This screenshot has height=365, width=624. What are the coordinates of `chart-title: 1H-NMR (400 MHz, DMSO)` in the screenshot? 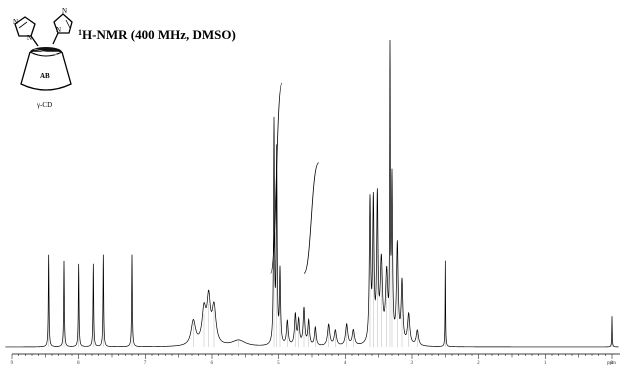 It's located at (157, 34).